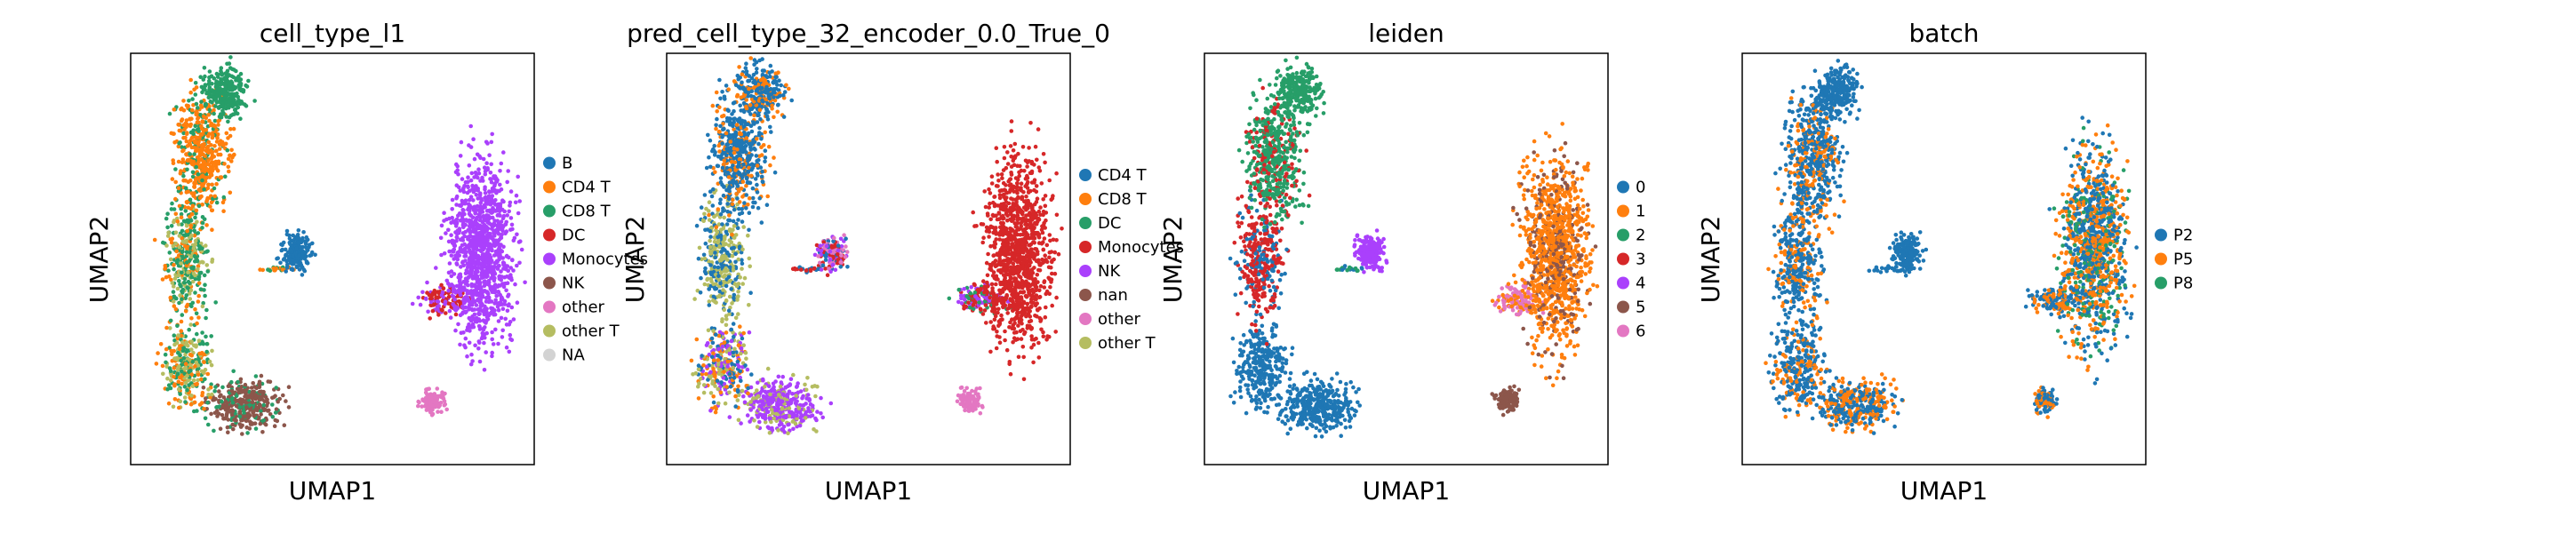 The image size is (2576, 533). I want to click on legend-label: NA, so click(573, 355).